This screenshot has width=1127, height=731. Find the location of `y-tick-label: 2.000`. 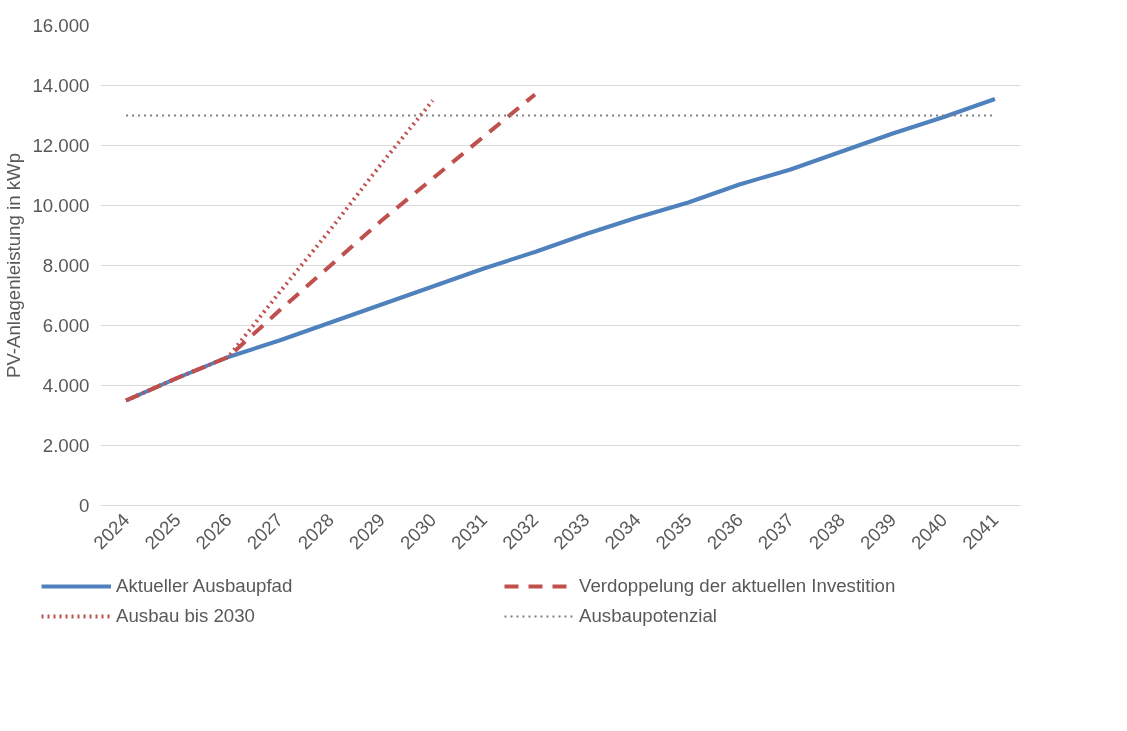

y-tick-label: 2.000 is located at coordinates (66, 445).